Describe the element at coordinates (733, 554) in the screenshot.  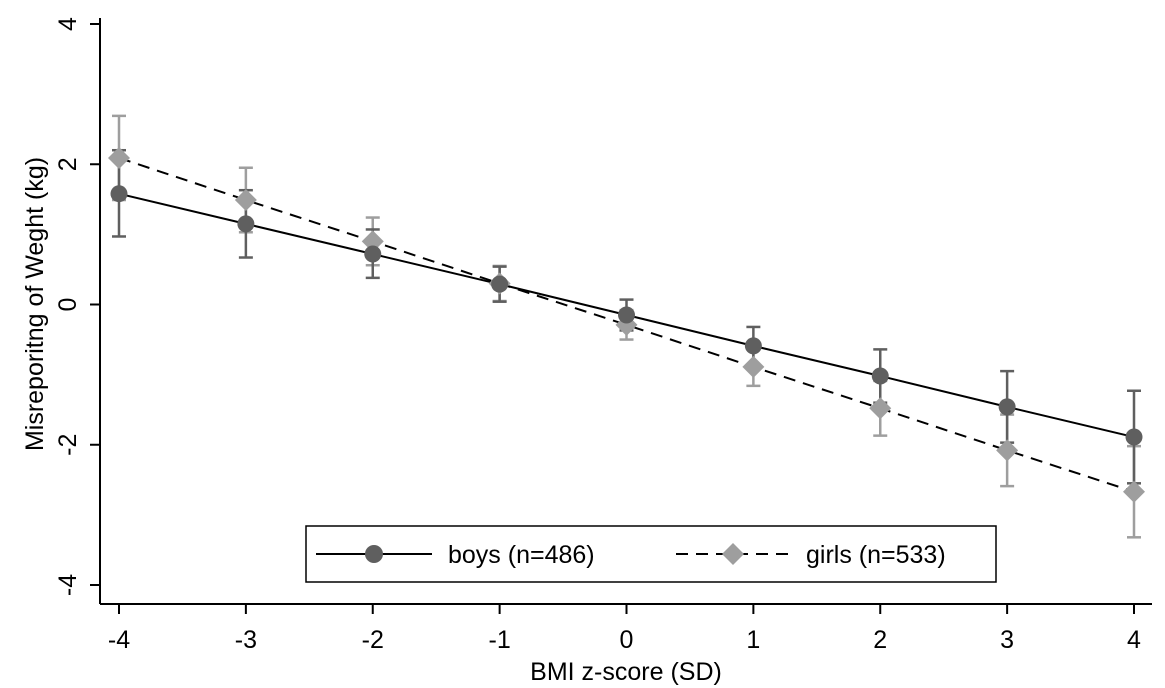
I see `legend-marker-girls` at that location.